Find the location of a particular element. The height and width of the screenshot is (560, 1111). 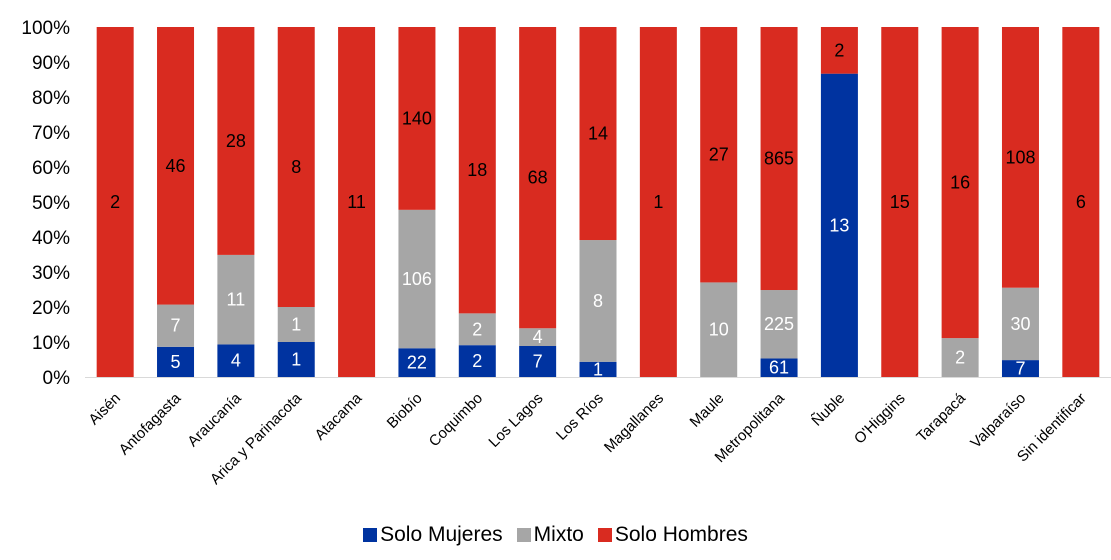

x-tick-label: Tarapacá is located at coordinates (941, 417).